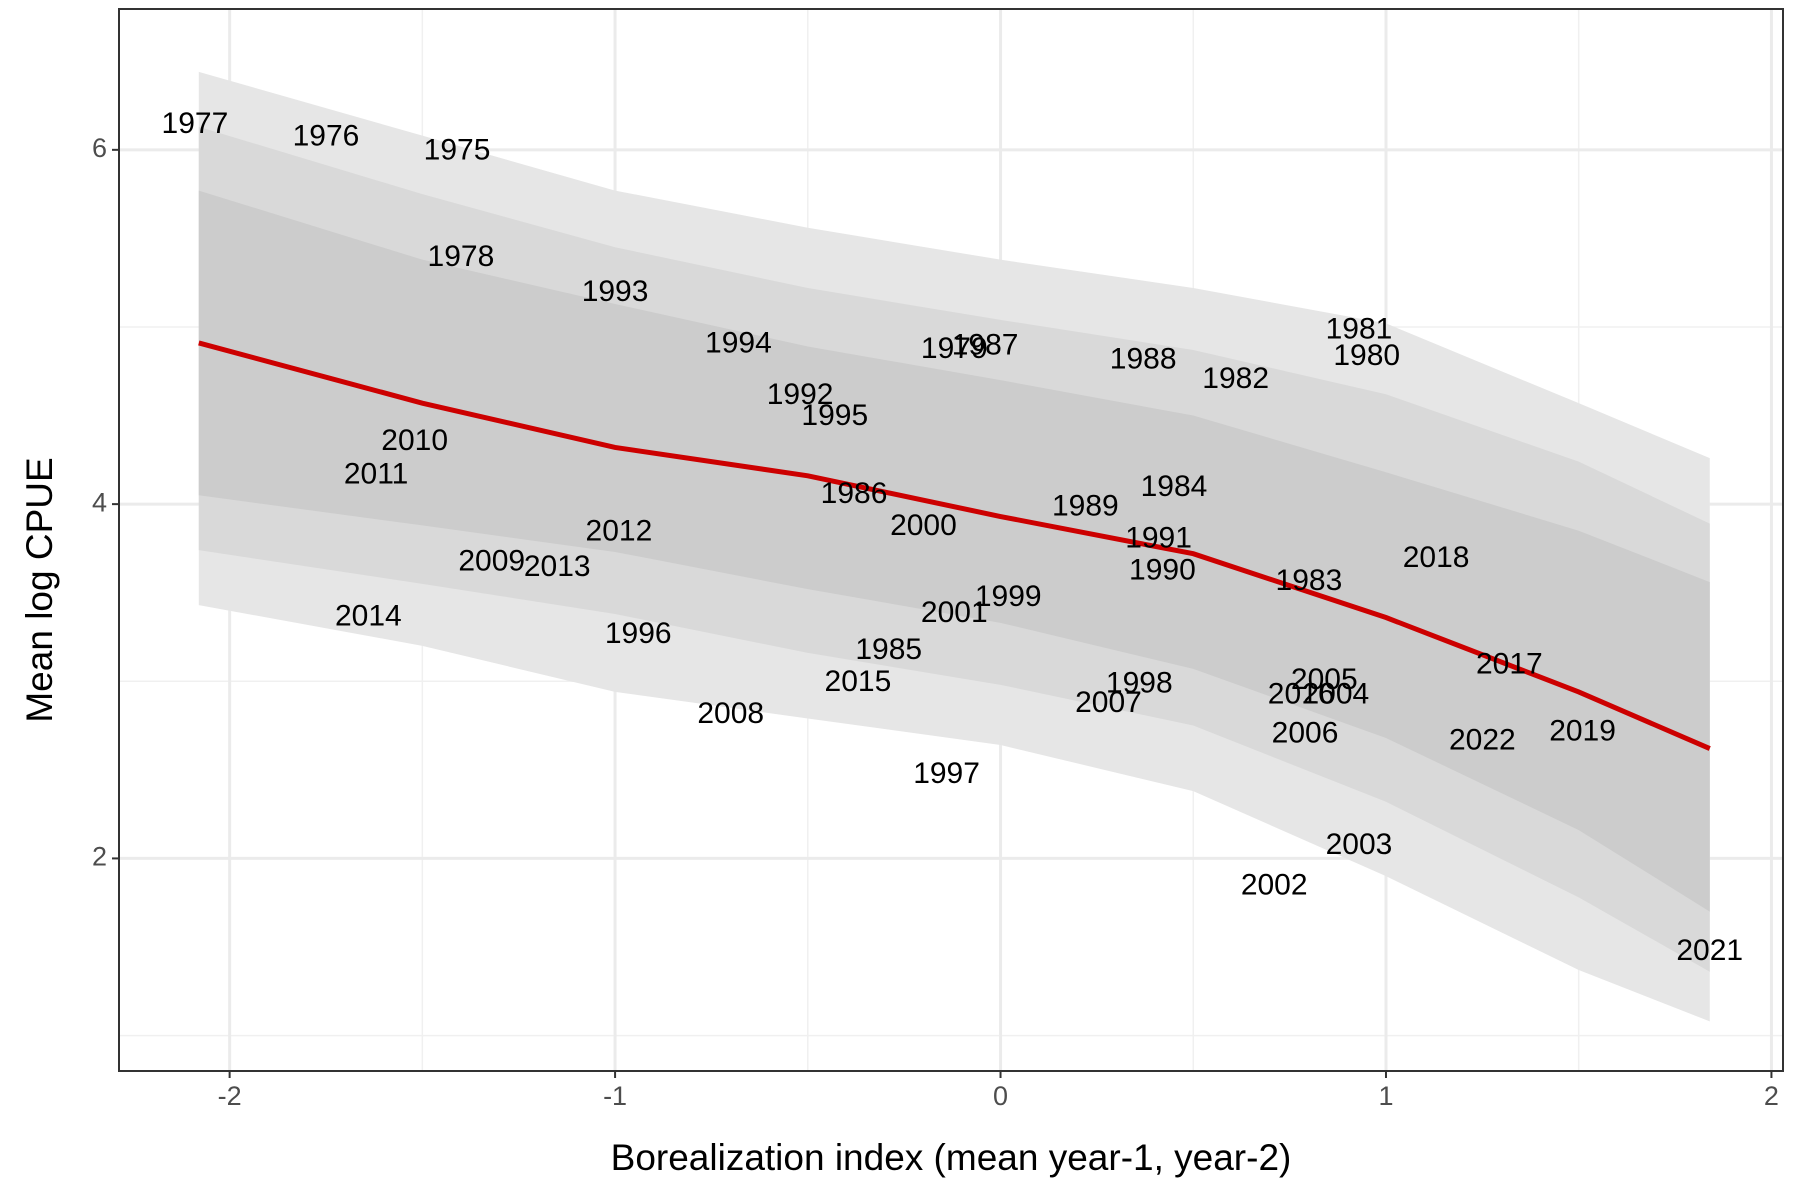  What do you see at coordinates (99, 502) in the screenshot?
I see `y-tick-label: 4` at bounding box center [99, 502].